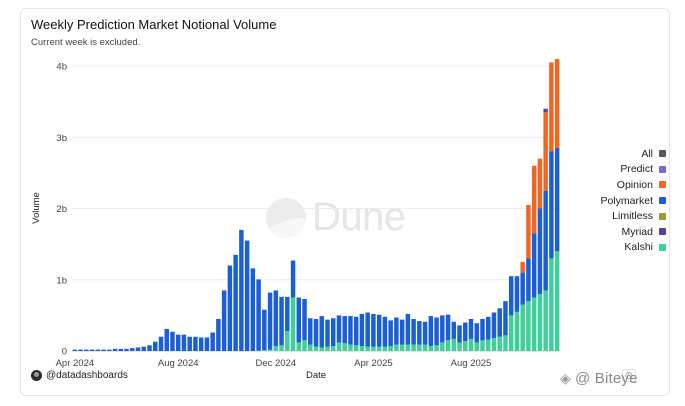 The height and width of the screenshot is (406, 685). What do you see at coordinates (75, 363) in the screenshot?
I see `x-tick-label: Apr 2024` at bounding box center [75, 363].